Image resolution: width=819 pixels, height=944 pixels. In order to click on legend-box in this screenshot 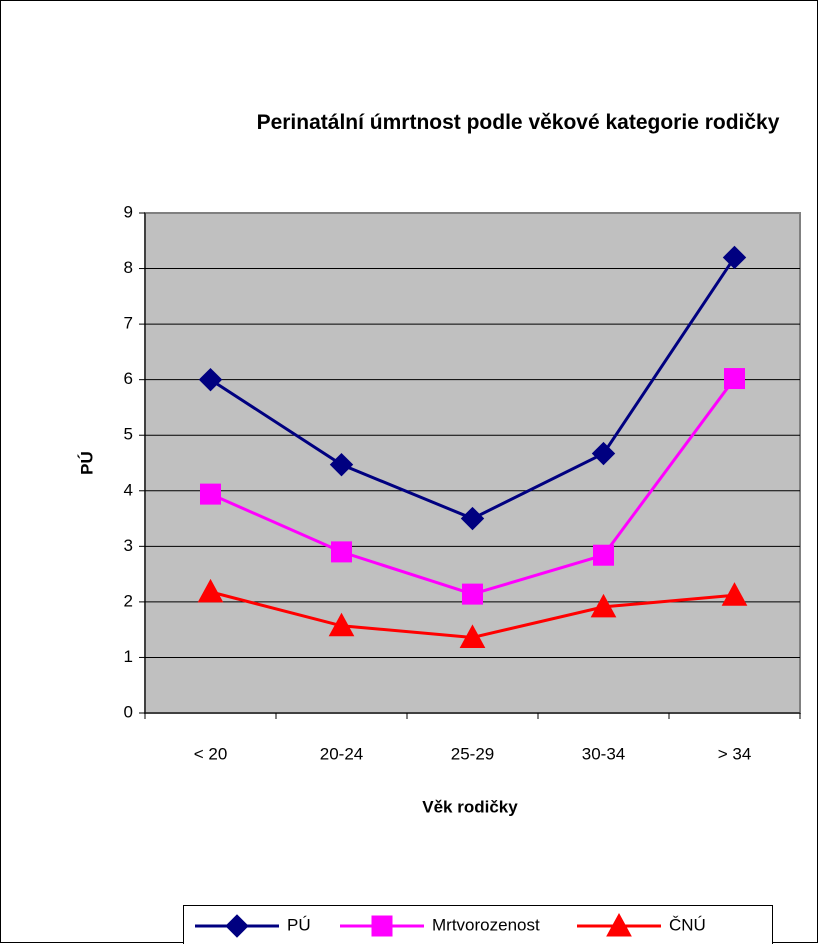, I will do `click(478, 924)`.